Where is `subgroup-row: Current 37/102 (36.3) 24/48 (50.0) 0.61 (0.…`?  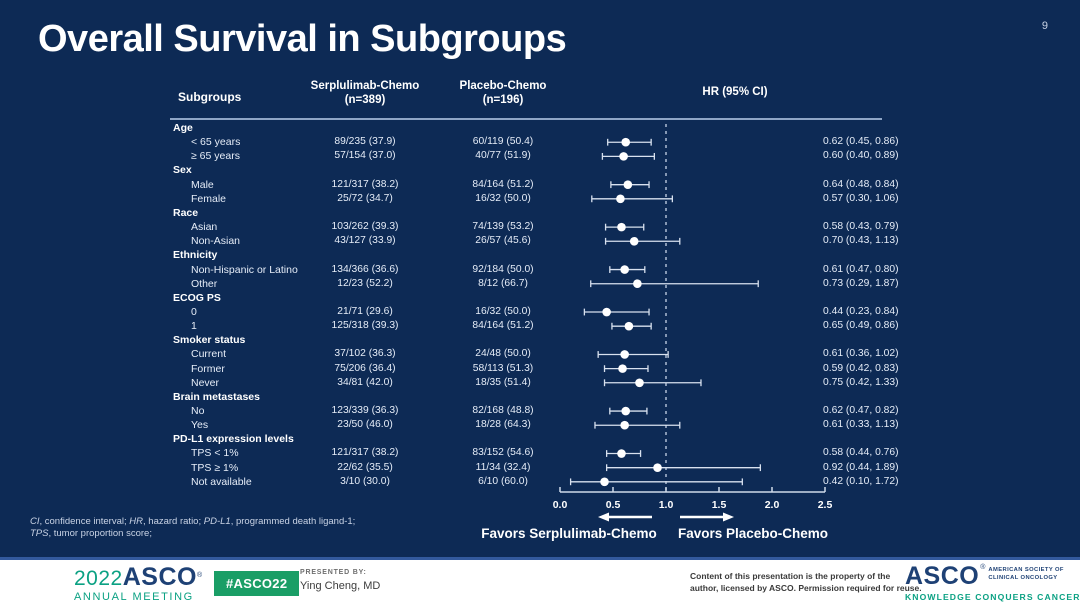 subgroup-row: Current 37/102 (36.3) 24/48 (50.0) 0.61 (0.… is located at coordinates (540, 354).